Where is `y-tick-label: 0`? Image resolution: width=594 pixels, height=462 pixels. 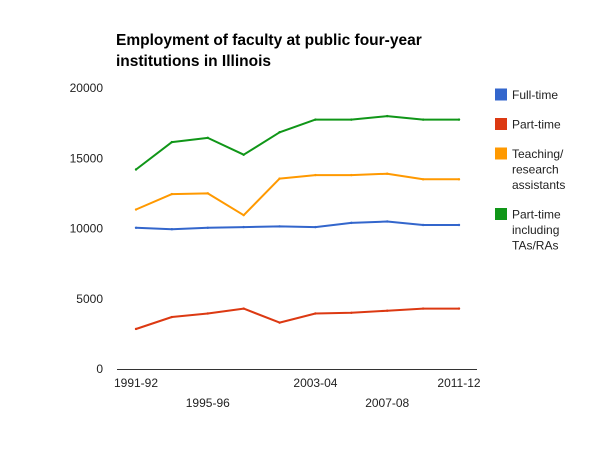
y-tick-label: 0 is located at coordinates (99, 369).